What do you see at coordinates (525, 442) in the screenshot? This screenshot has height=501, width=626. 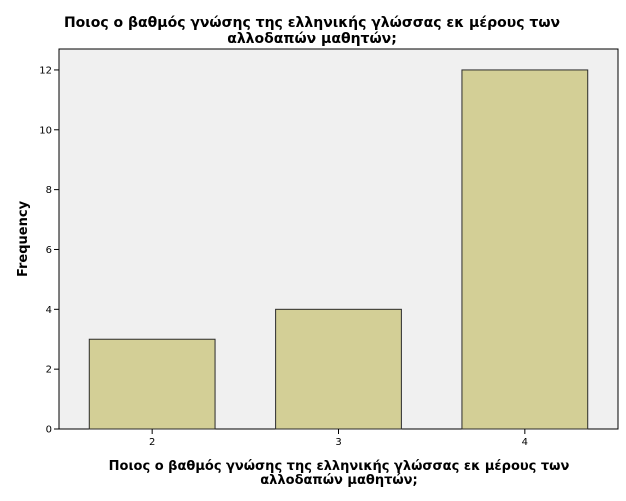 I see `x-tick-label: 4` at bounding box center [525, 442].